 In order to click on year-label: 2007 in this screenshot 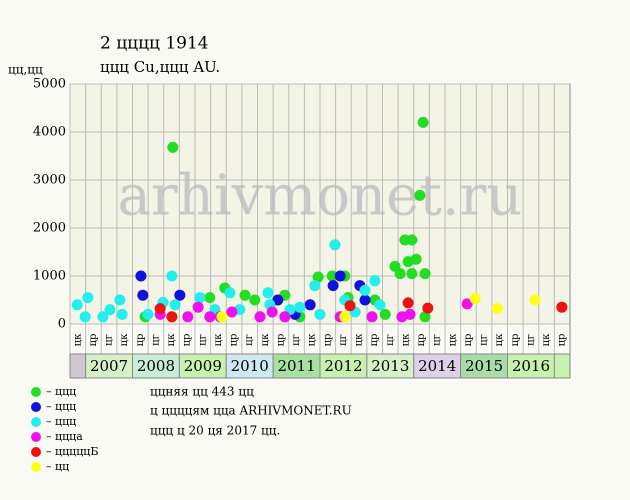, I will do `click(109, 366)`.